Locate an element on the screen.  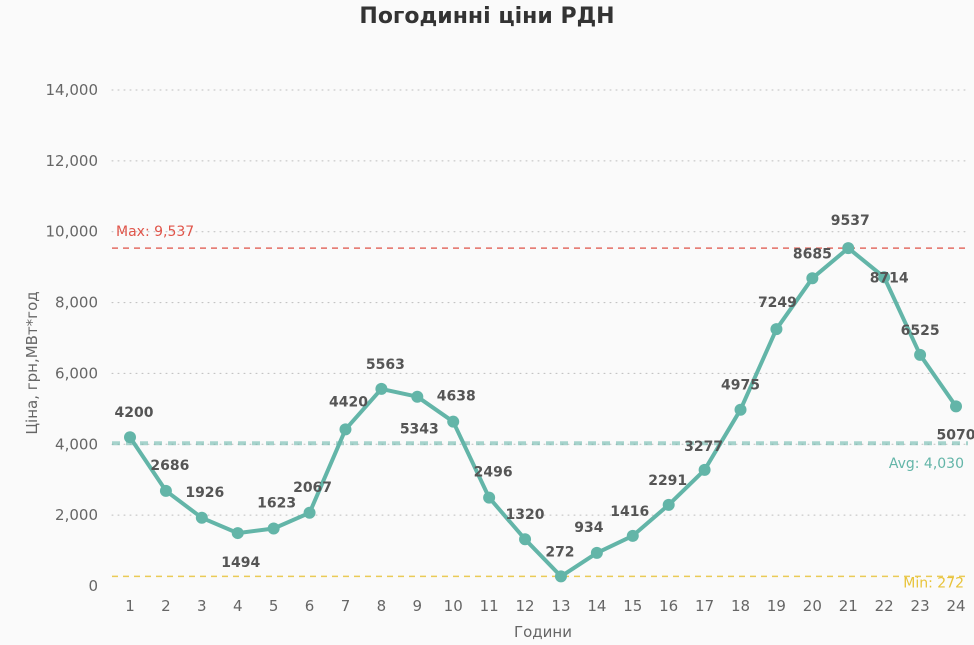
data-label: 8685 is located at coordinates (812, 254).